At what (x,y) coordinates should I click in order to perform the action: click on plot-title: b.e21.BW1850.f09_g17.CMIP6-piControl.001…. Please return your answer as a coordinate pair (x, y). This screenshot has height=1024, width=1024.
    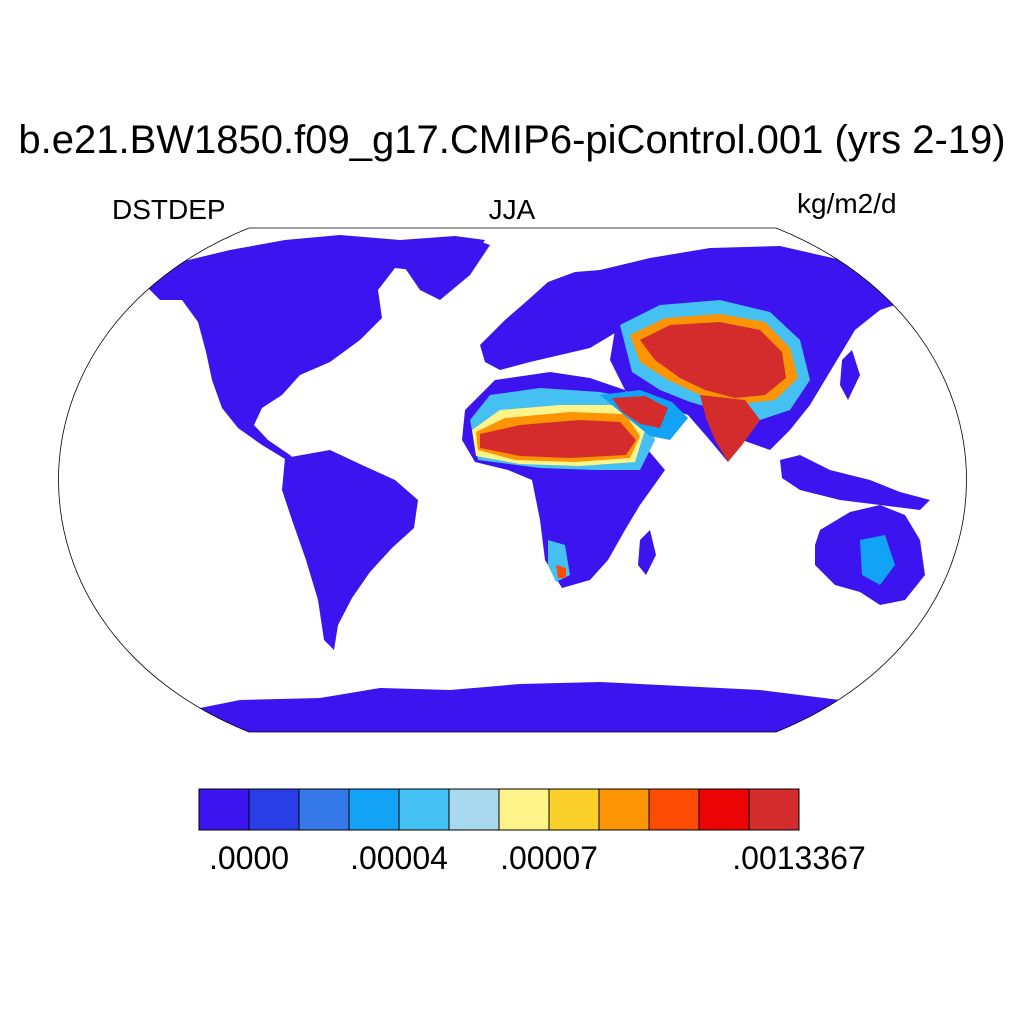
    Looking at the image, I should click on (512, 140).